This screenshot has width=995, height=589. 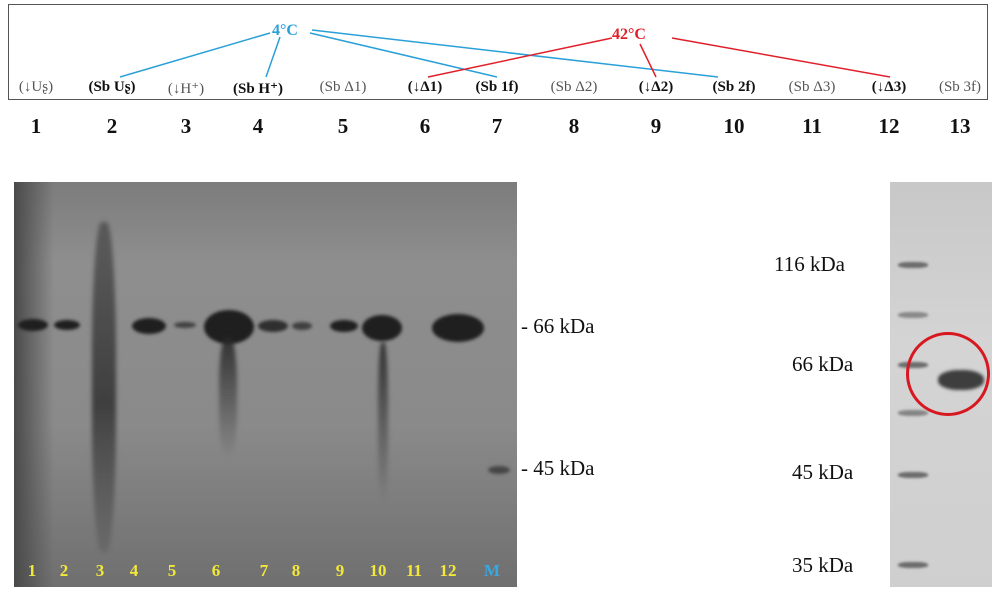 I want to click on gel-marker-lane-label: M, so click(x=492, y=570).